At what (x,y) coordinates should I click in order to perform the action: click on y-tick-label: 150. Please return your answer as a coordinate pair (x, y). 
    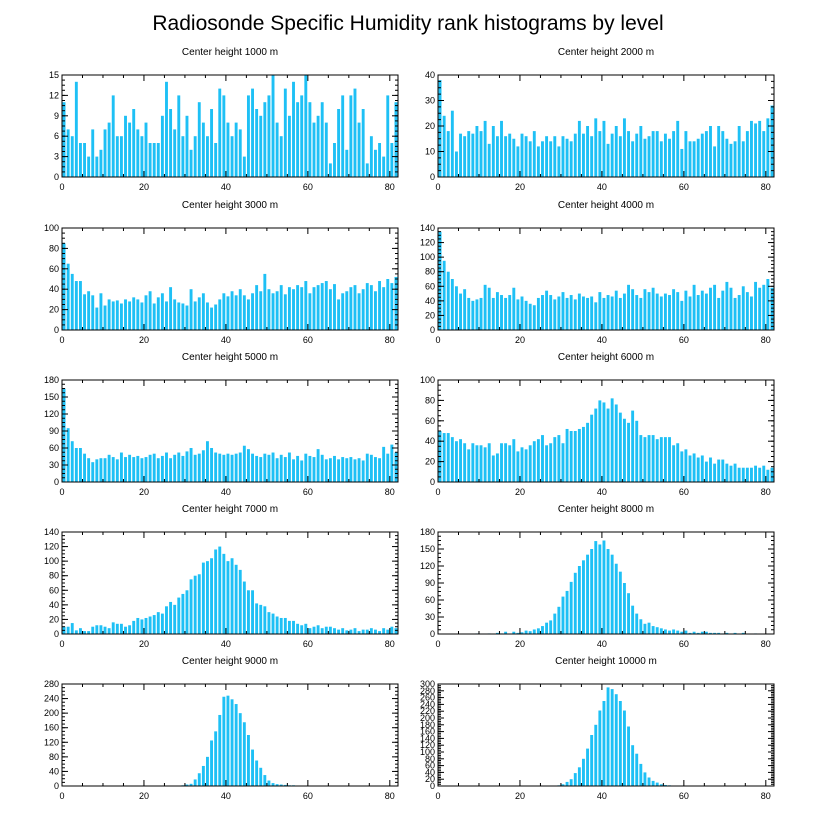
    Looking at the image, I should click on (51, 397).